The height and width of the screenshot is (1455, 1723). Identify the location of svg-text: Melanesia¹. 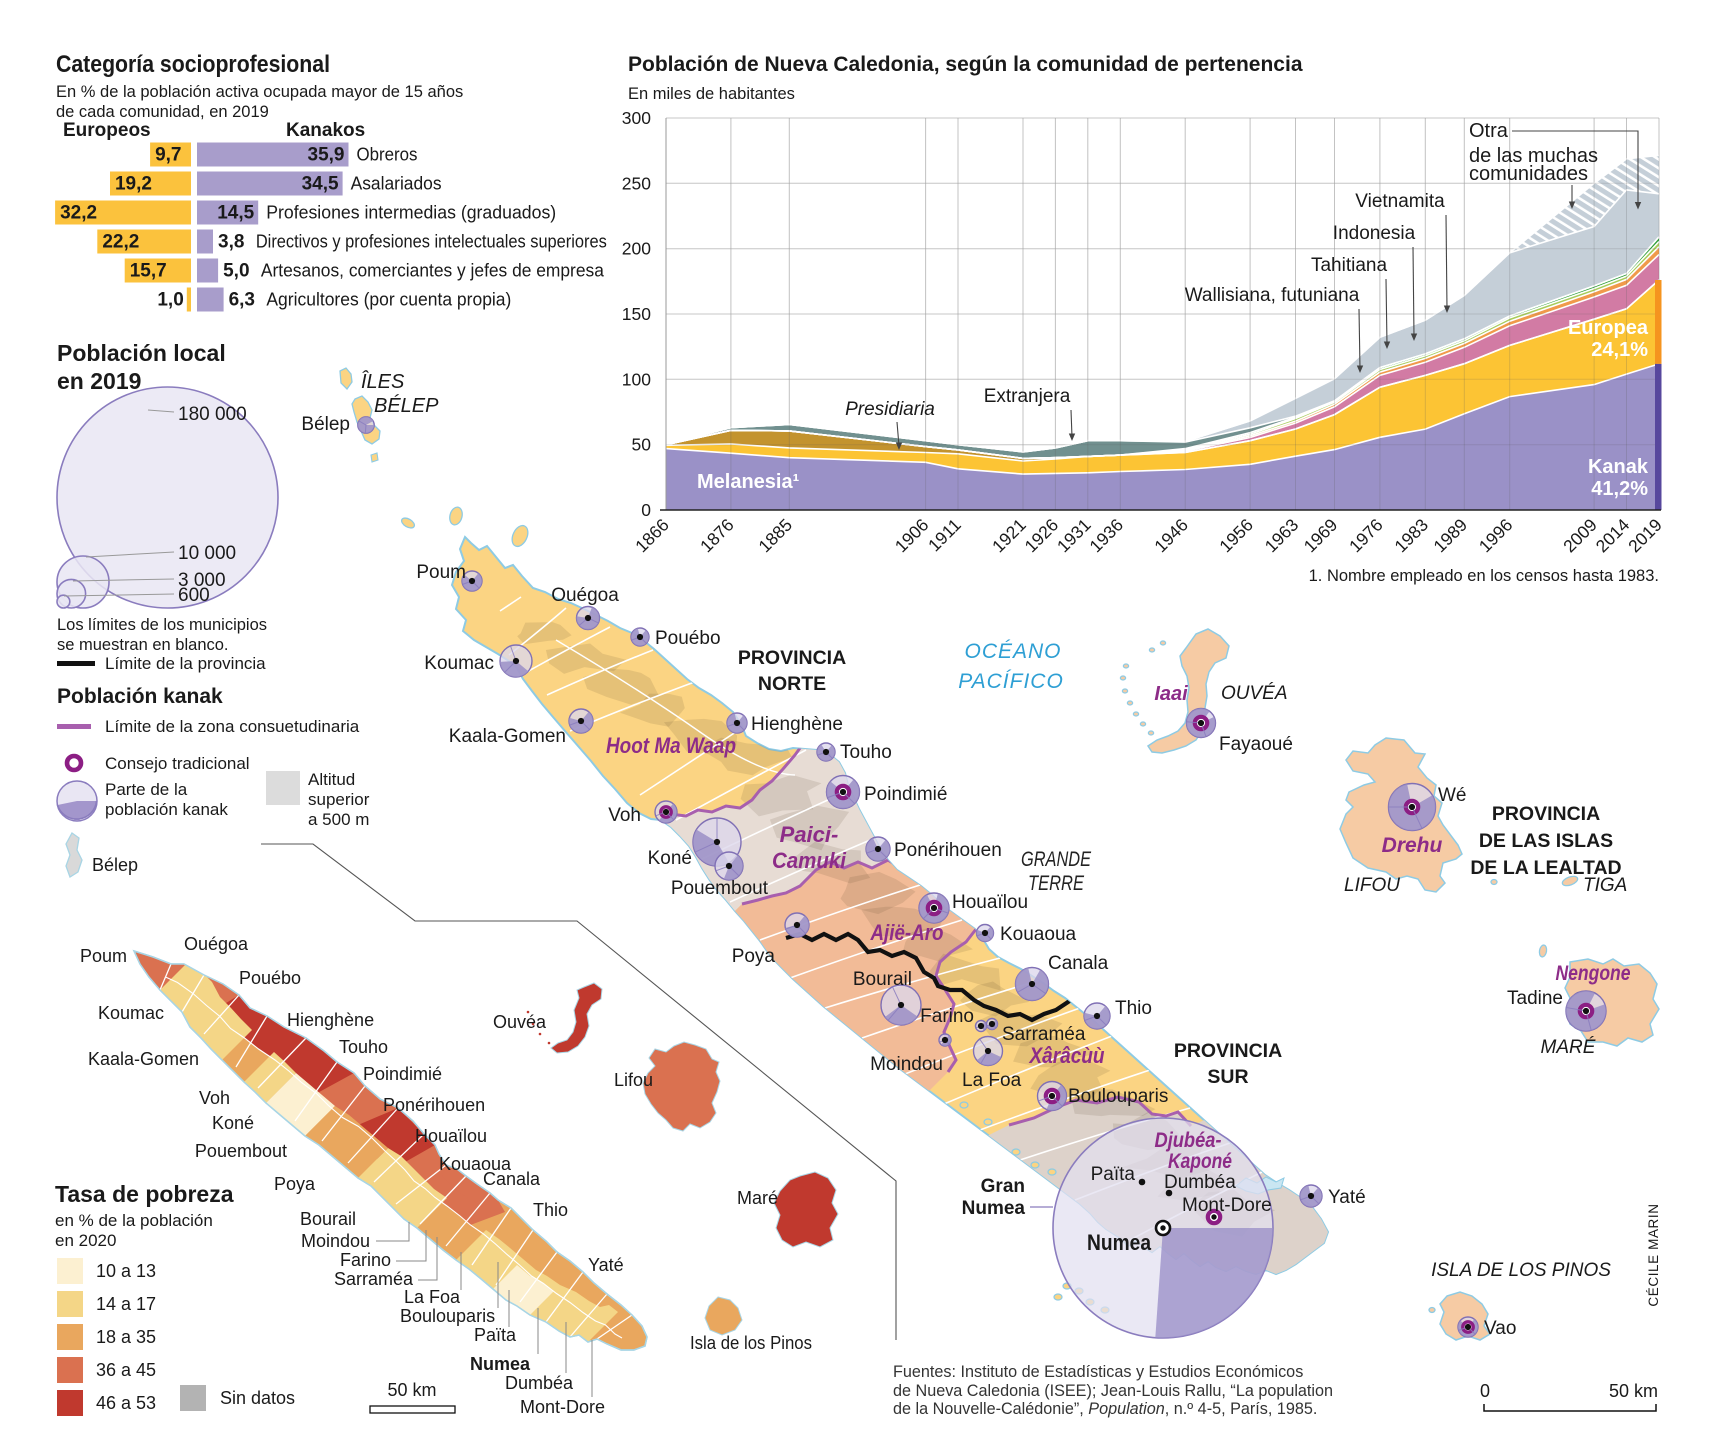
(748, 482).